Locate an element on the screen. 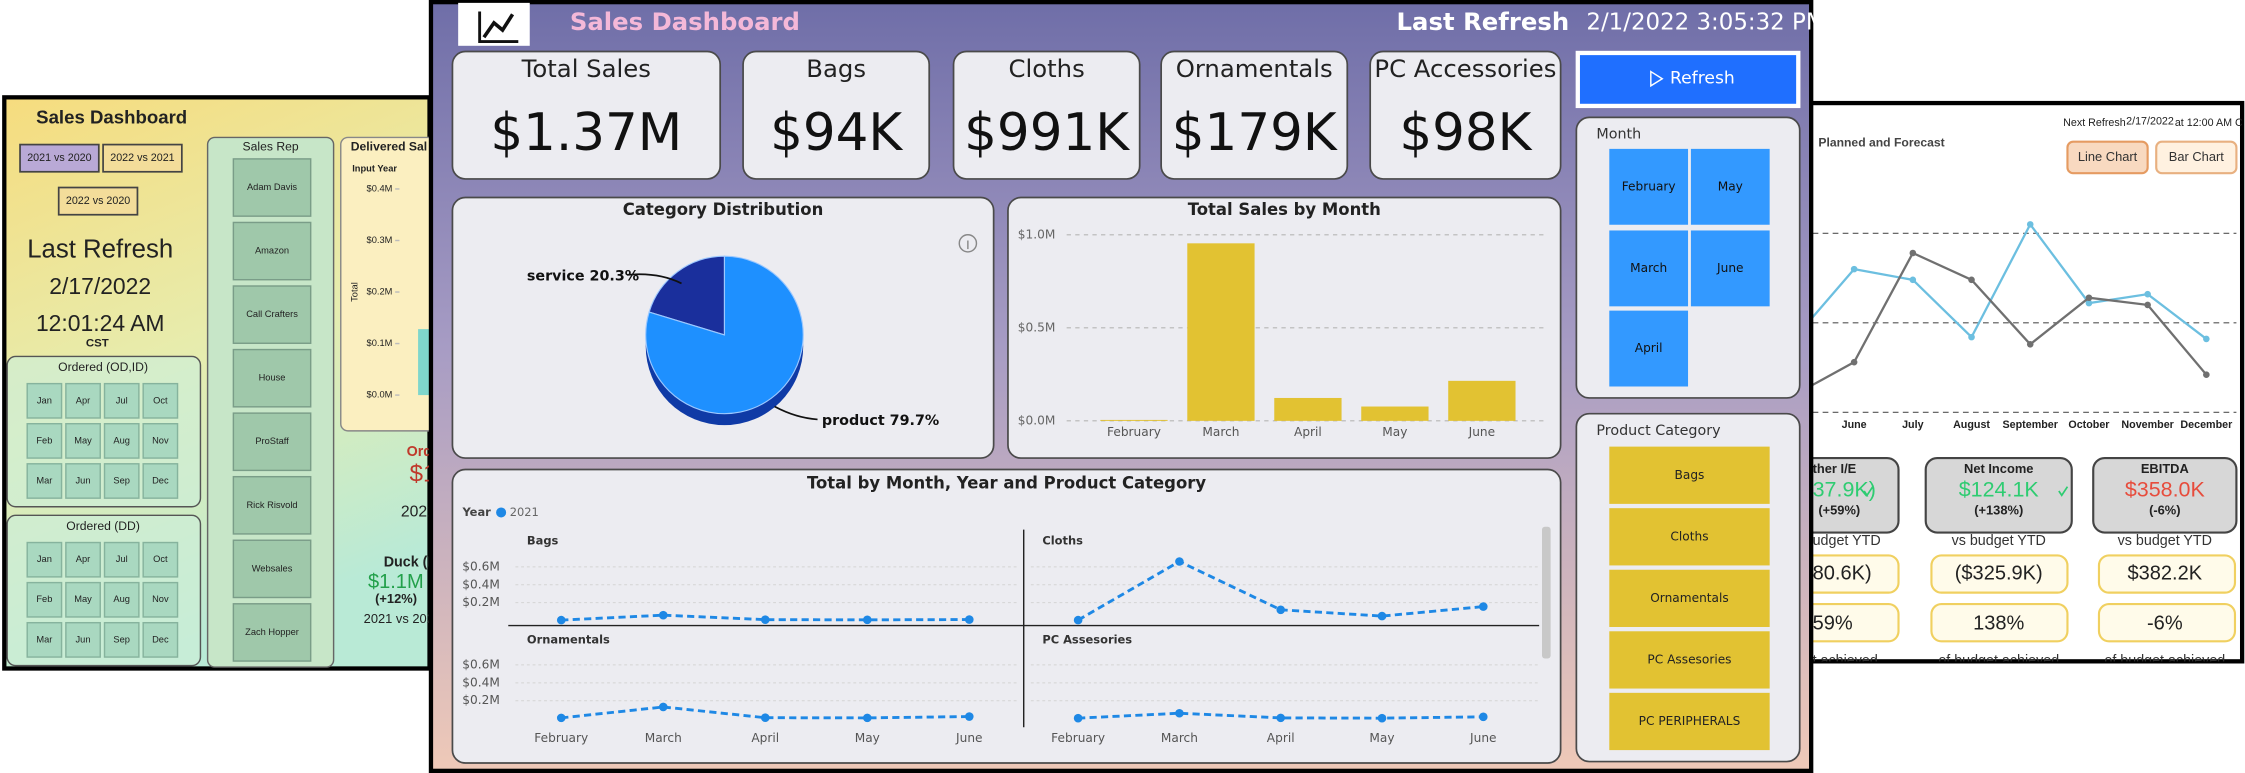 The width and height of the screenshot is (2245, 773). x-tick-label: June is located at coordinates (968, 738).